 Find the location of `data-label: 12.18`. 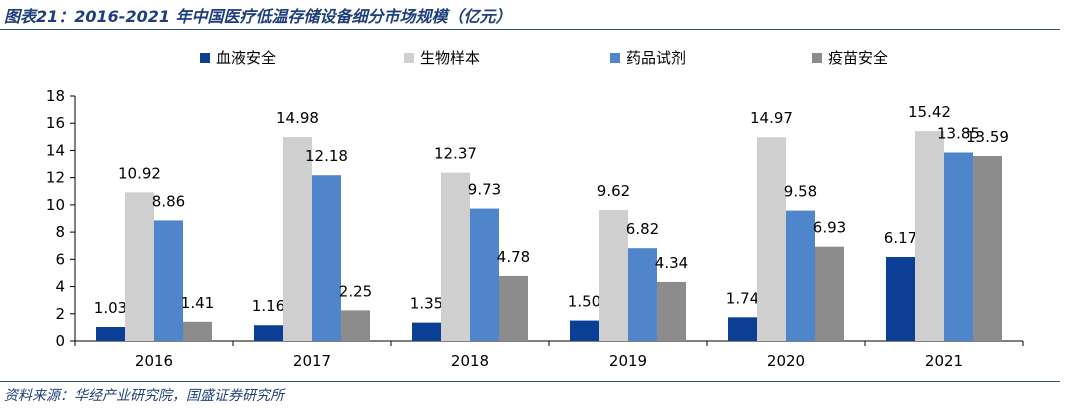

data-label: 12.18 is located at coordinates (326, 156).